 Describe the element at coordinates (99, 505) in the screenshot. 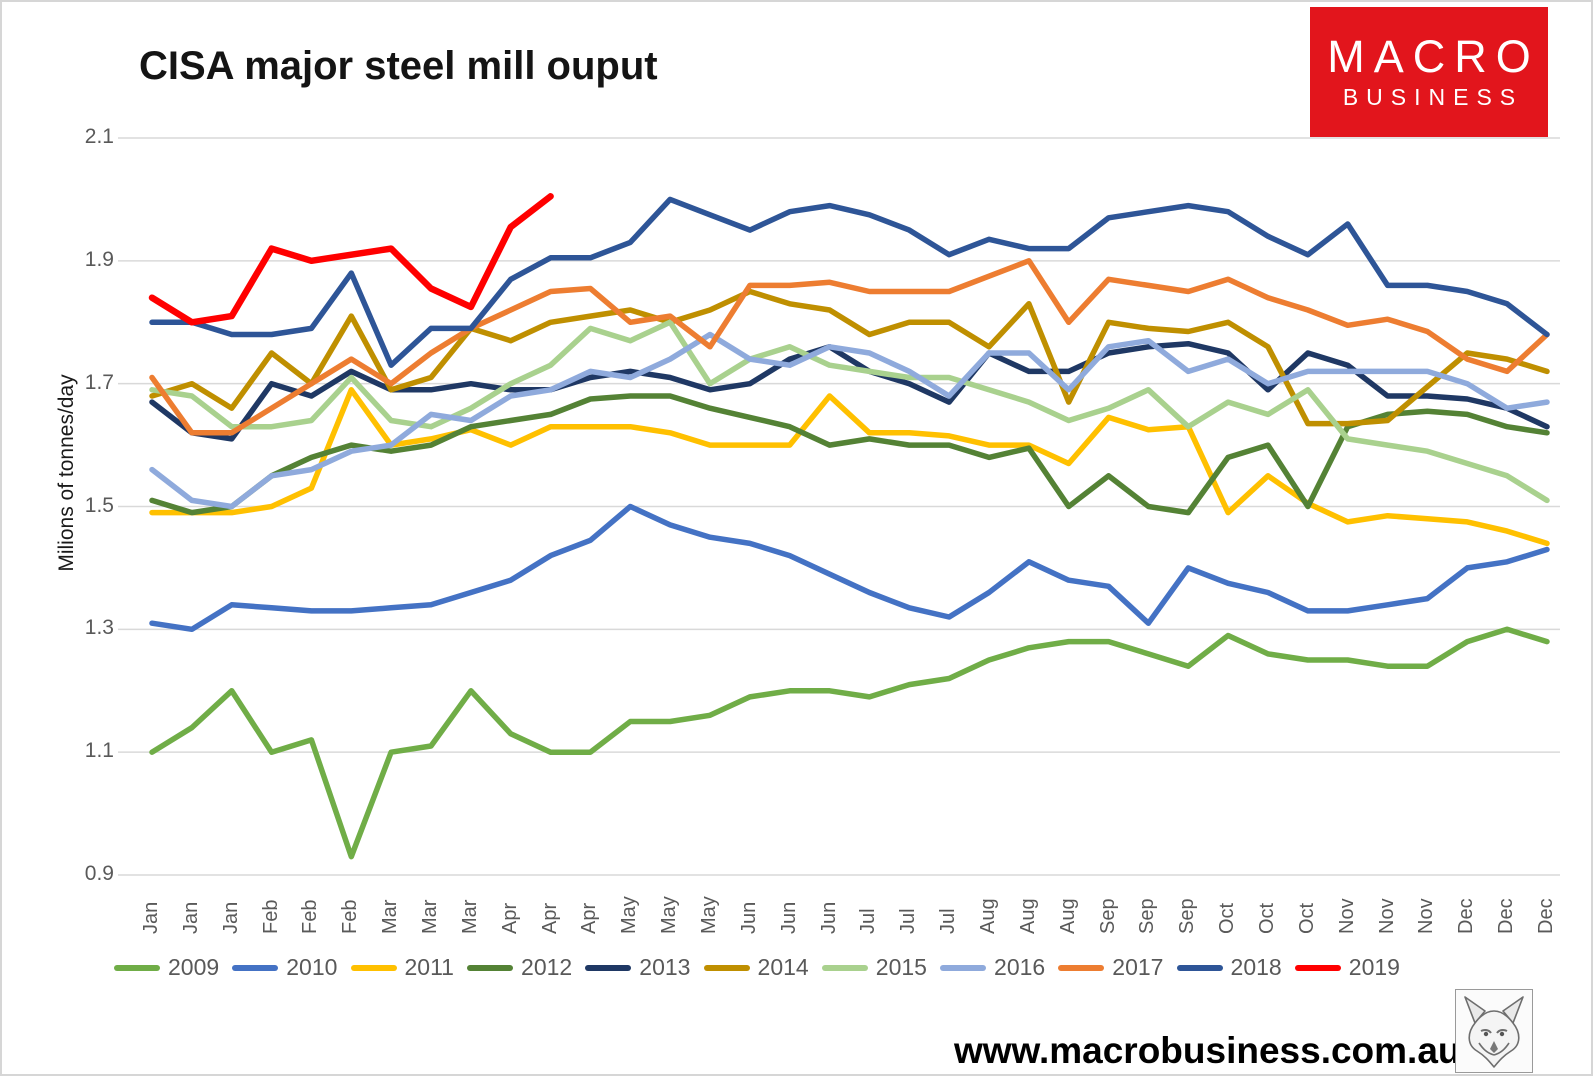

I see `y-tick-label-1.5: 1.5` at that location.